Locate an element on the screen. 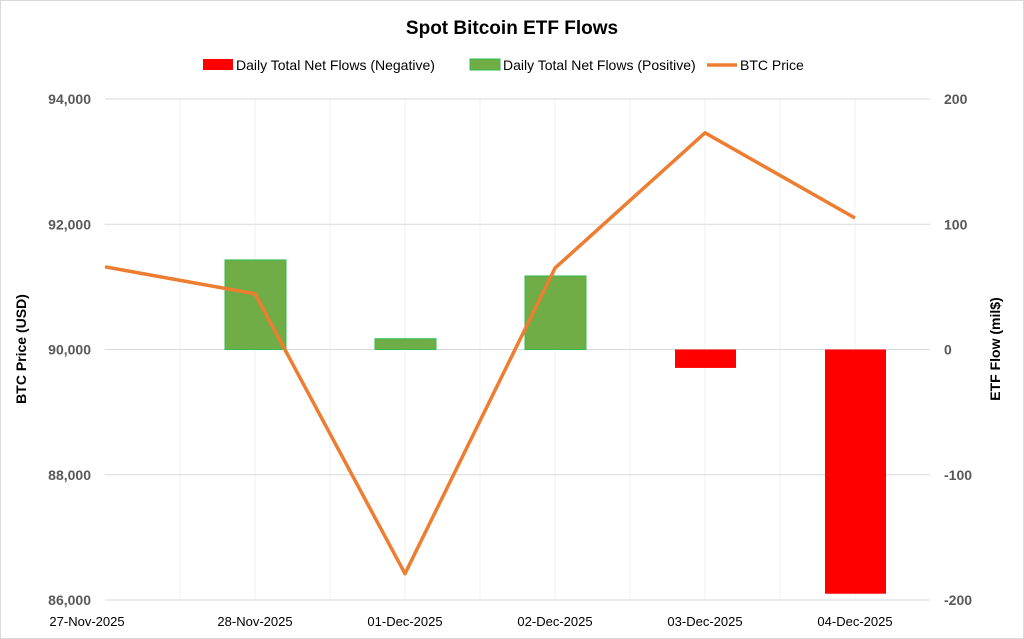  y-tick-label-right: 100 is located at coordinates (956, 224).